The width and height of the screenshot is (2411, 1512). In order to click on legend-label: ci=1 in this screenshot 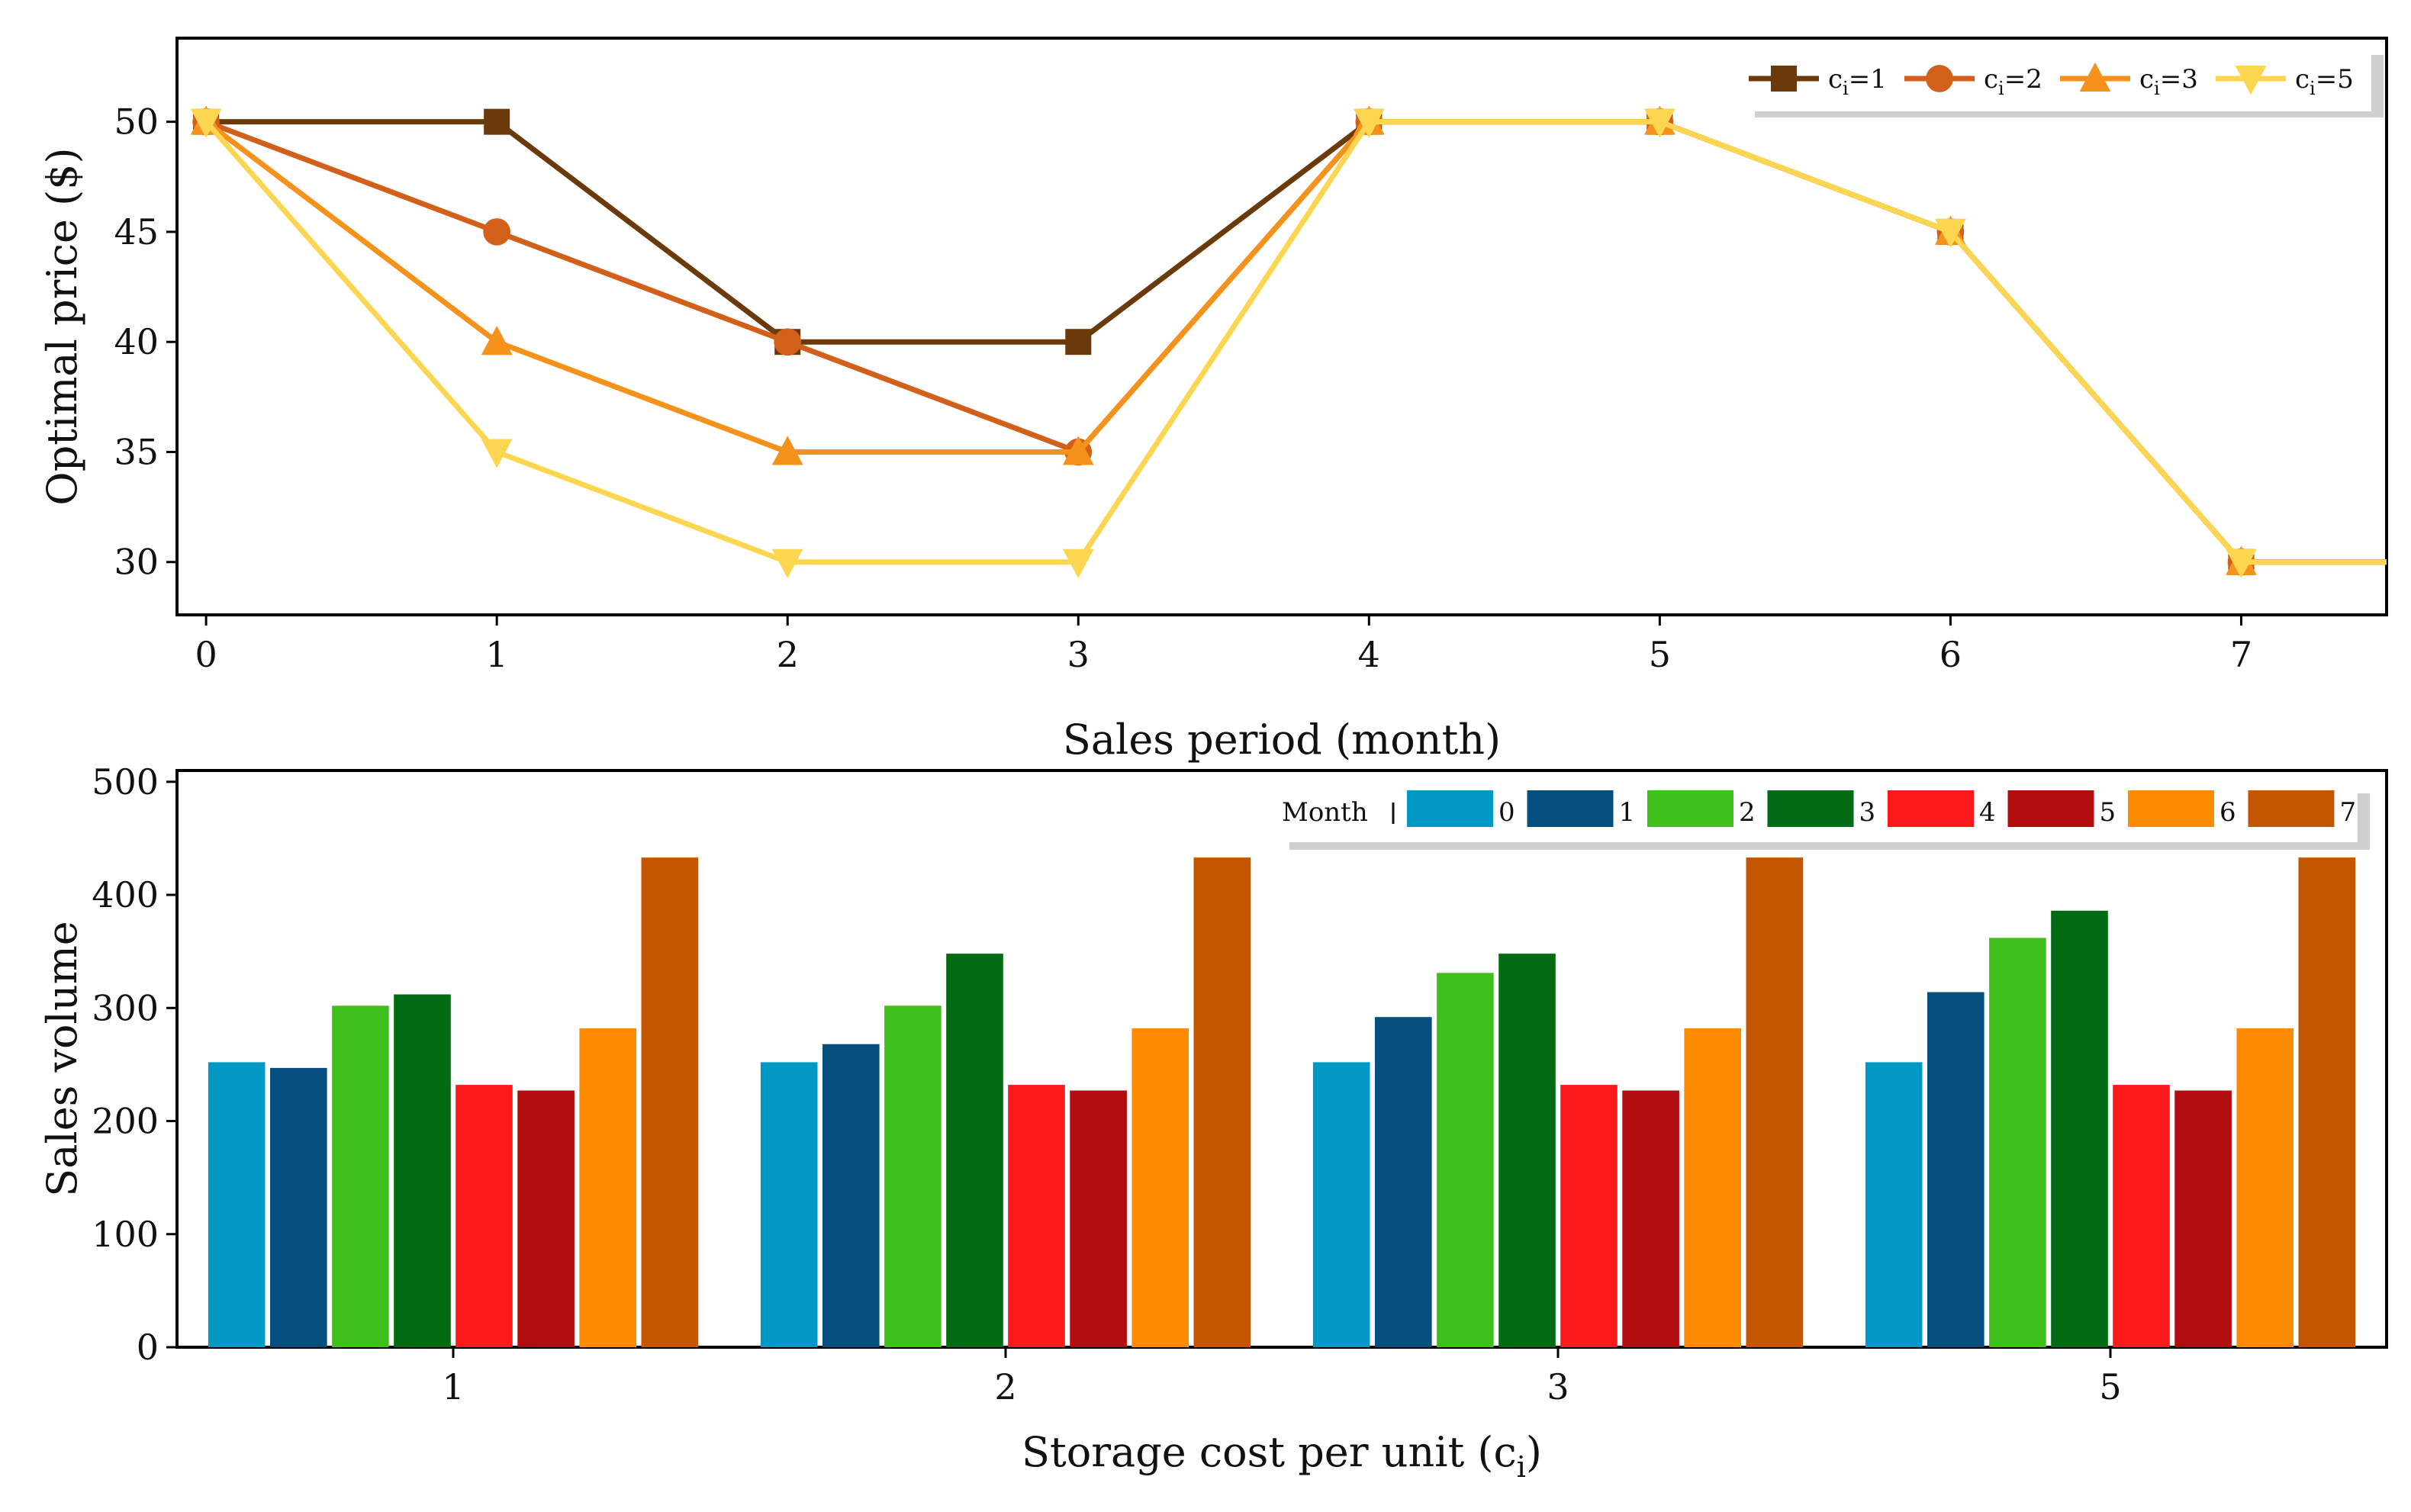, I will do `click(1858, 81)`.